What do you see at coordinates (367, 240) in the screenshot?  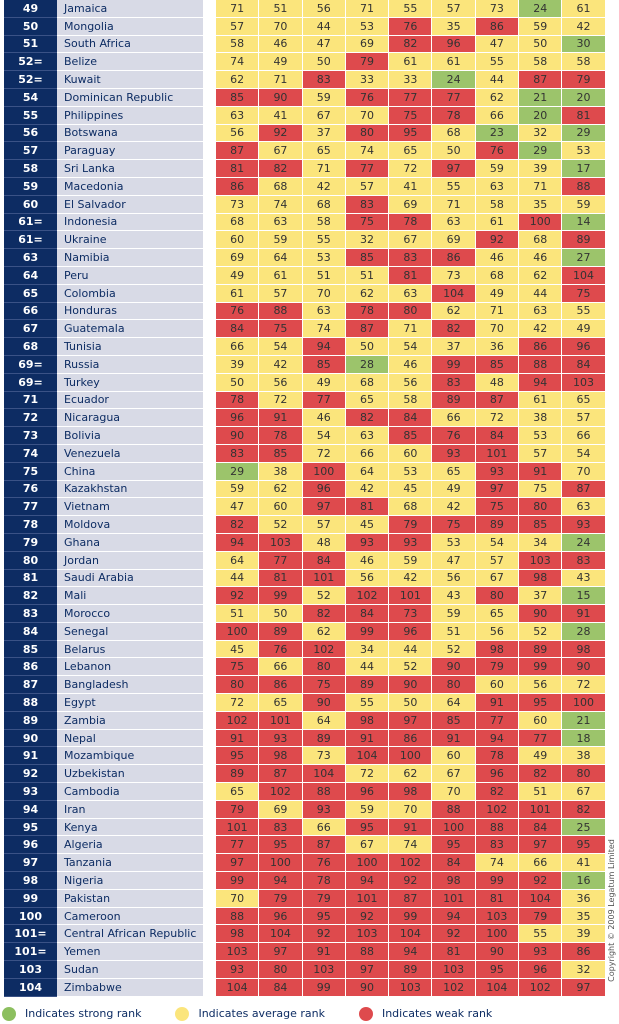 I see `score-cell: 32` at bounding box center [367, 240].